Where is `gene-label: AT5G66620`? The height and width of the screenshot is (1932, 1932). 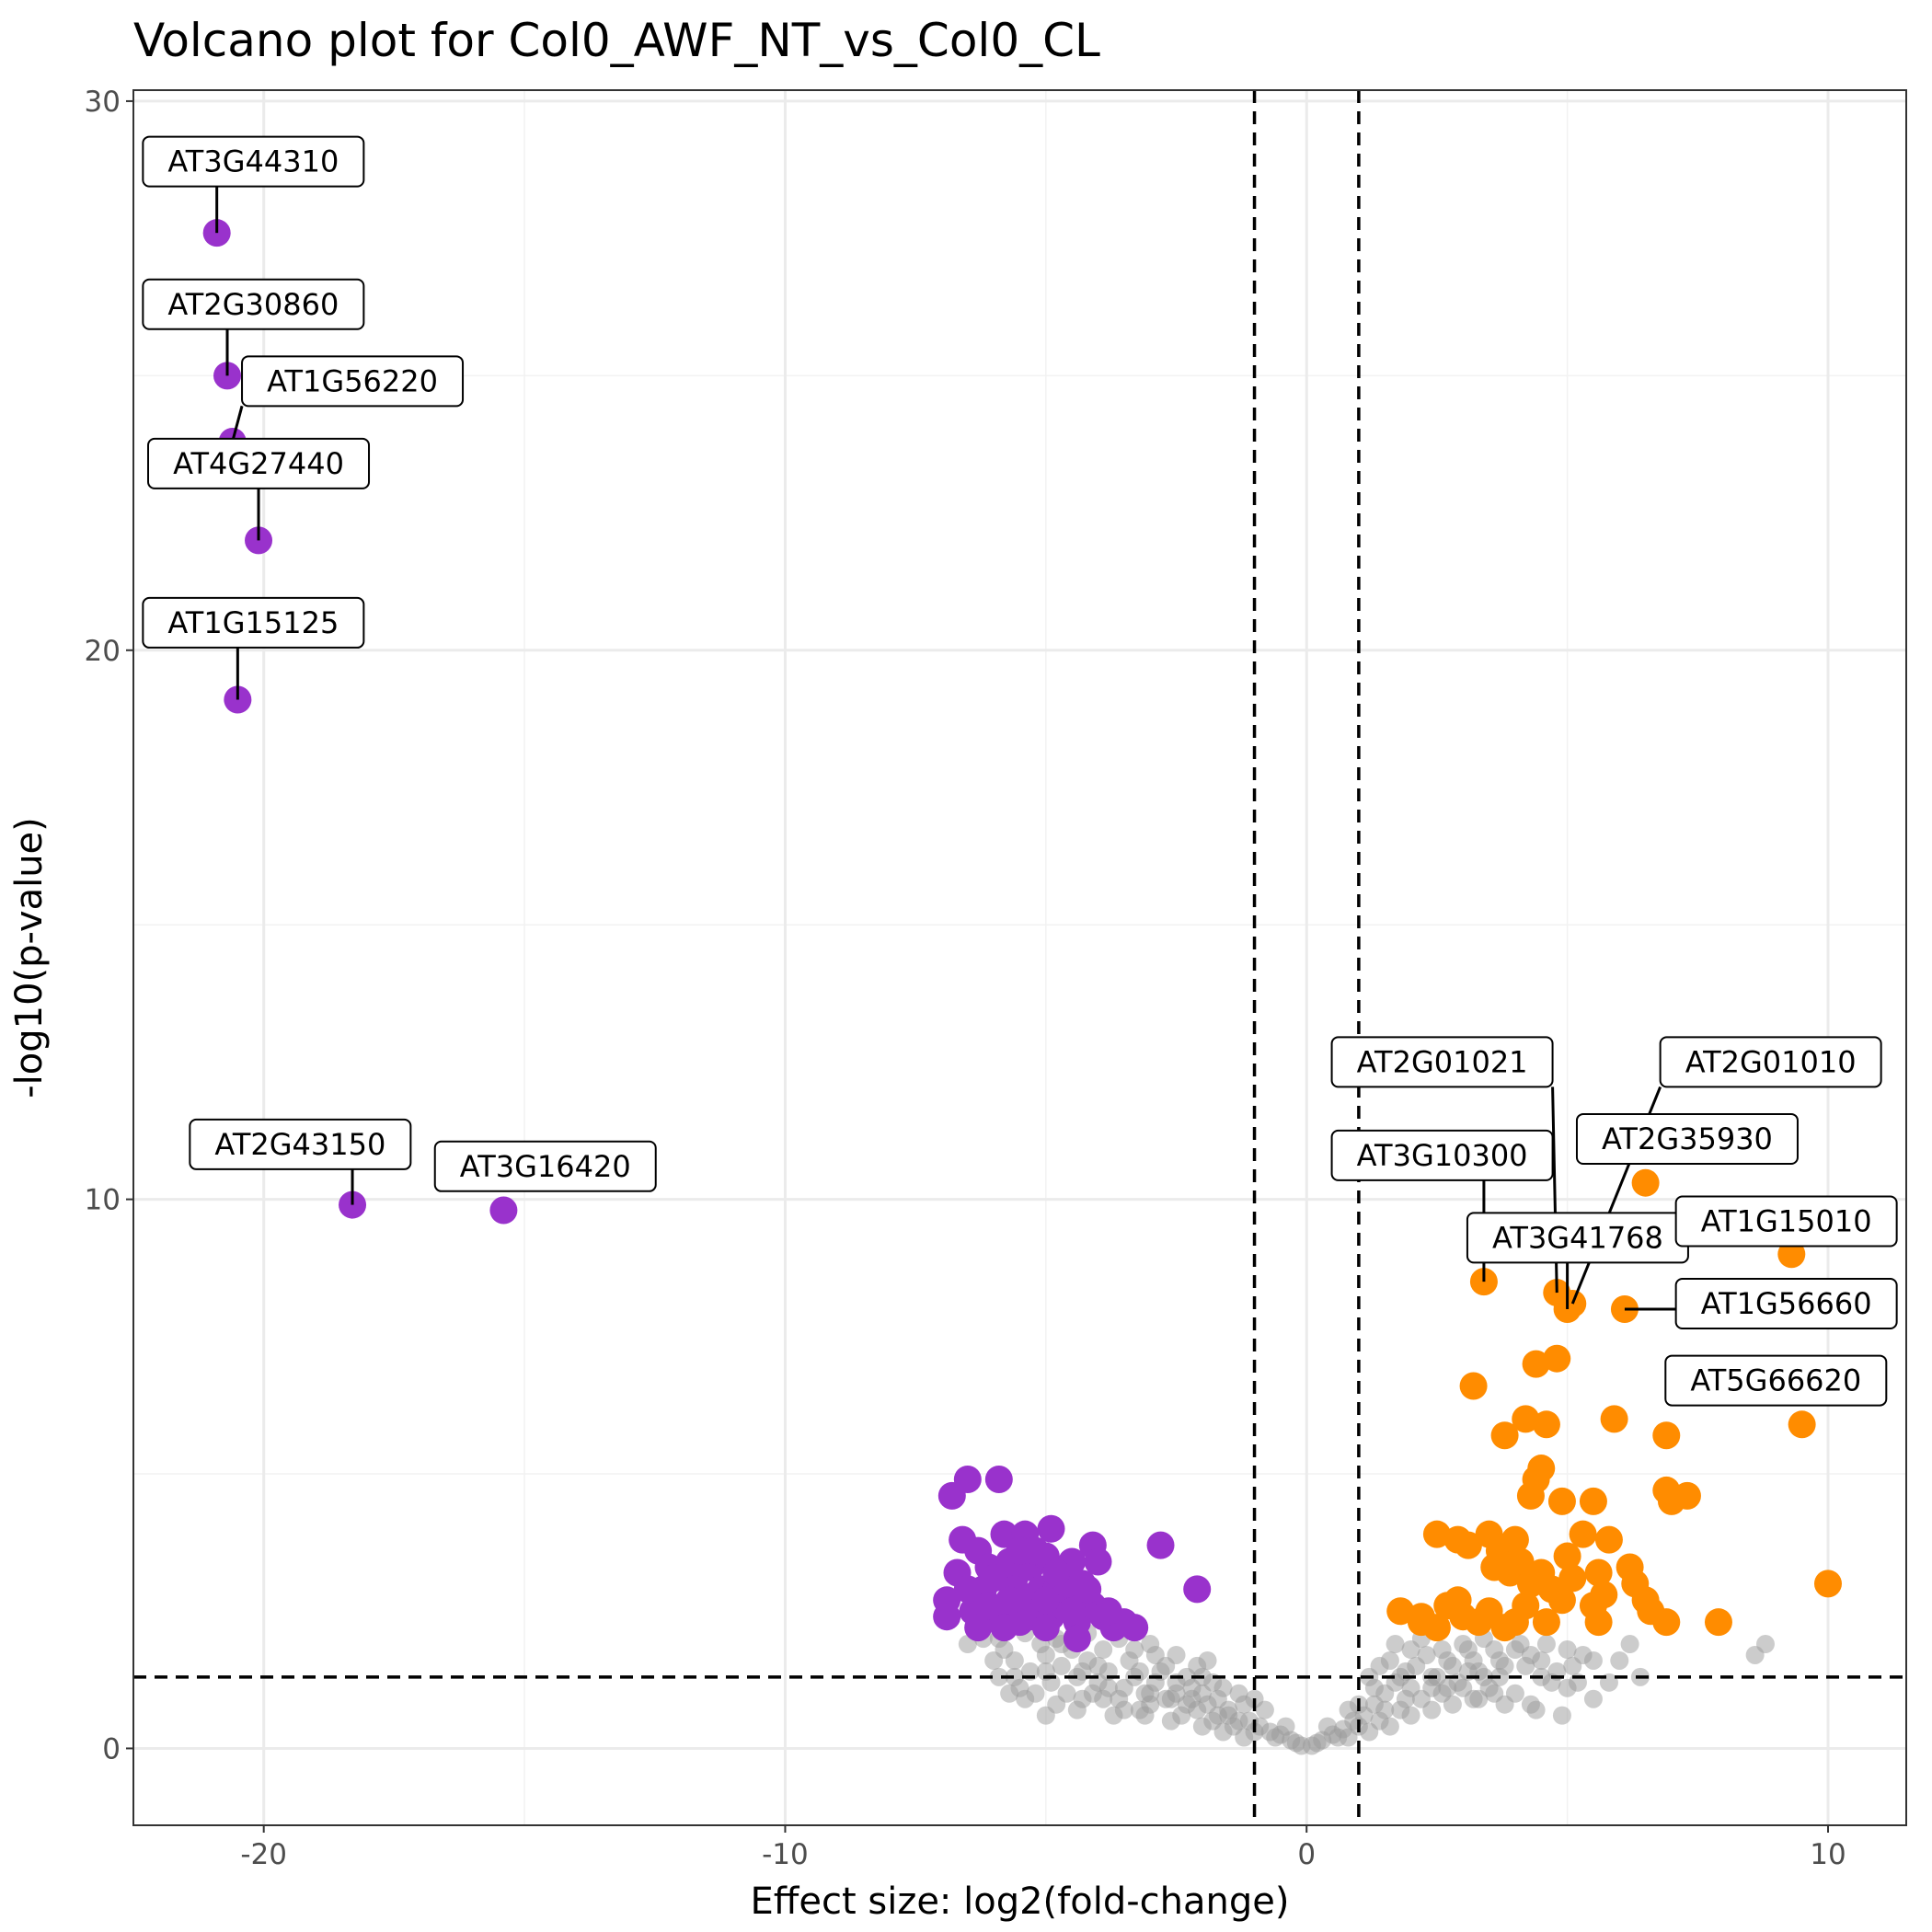 gene-label: AT5G66620 is located at coordinates (1775, 1380).